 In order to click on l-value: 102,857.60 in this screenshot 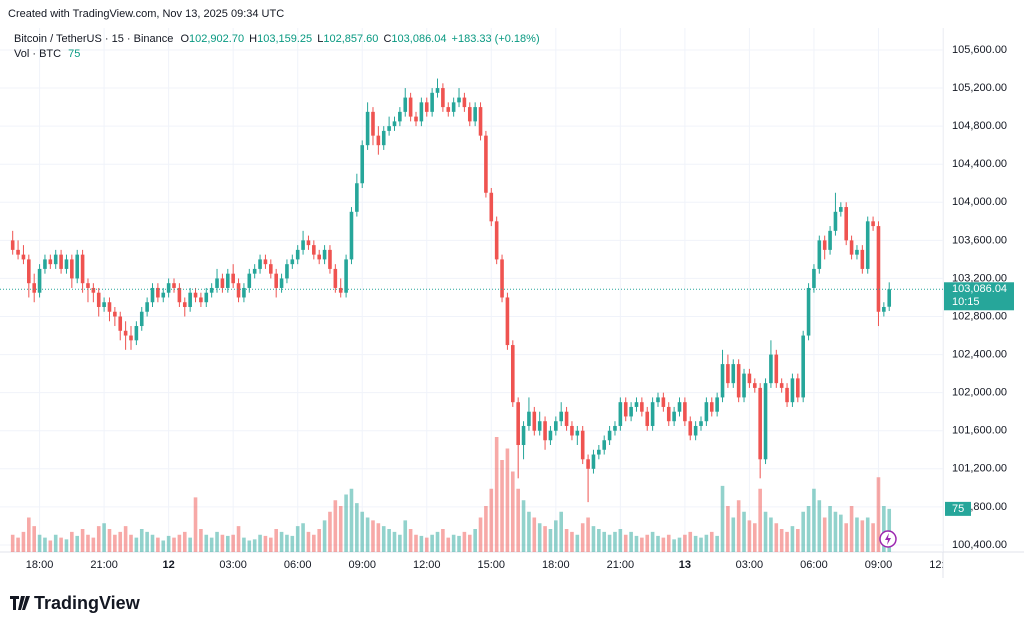, I will do `click(350, 39)`.